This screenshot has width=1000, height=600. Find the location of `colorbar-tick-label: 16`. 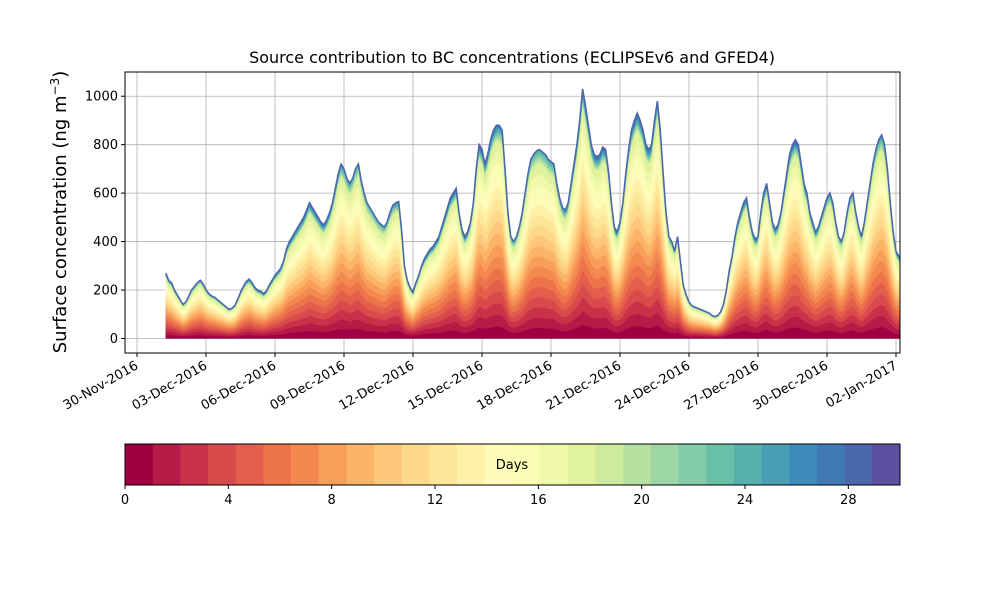

colorbar-tick-label: 16 is located at coordinates (538, 500).